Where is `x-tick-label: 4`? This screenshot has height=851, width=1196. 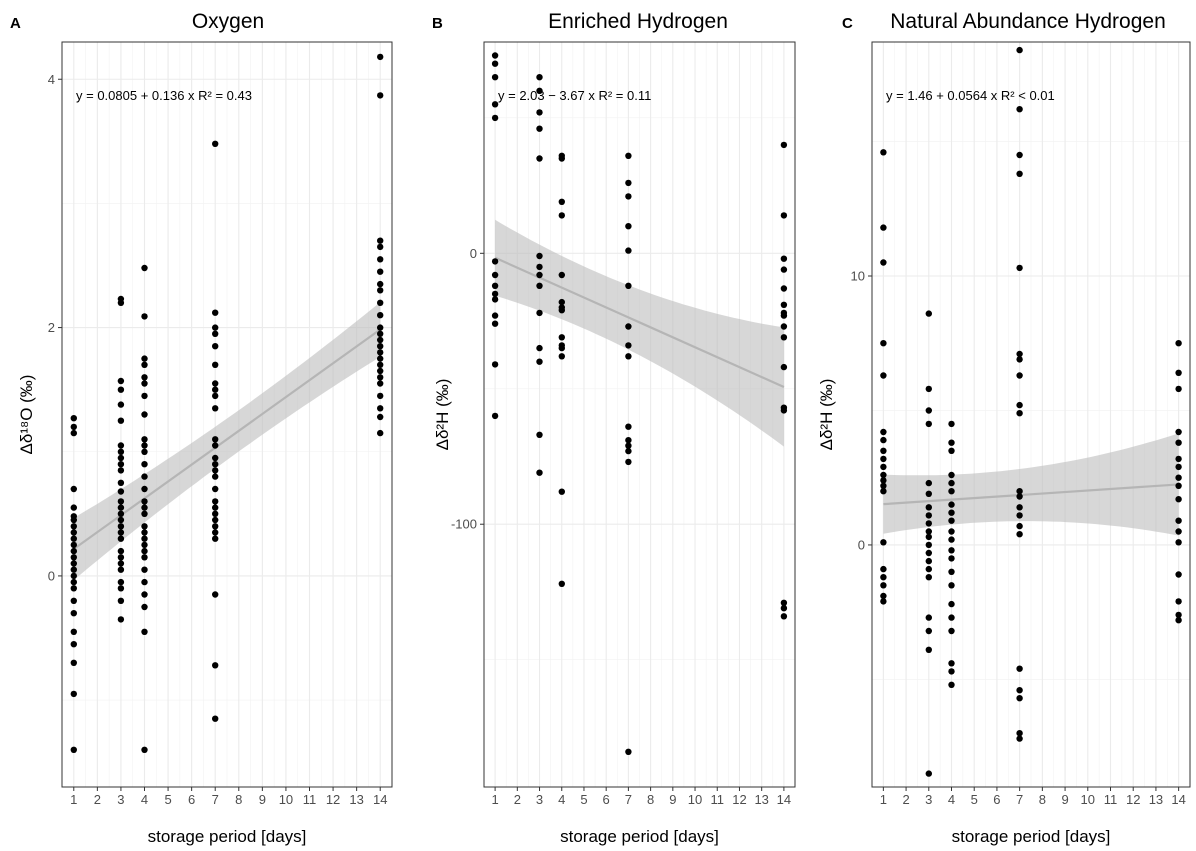 x-tick-label: 4 is located at coordinates (951, 799).